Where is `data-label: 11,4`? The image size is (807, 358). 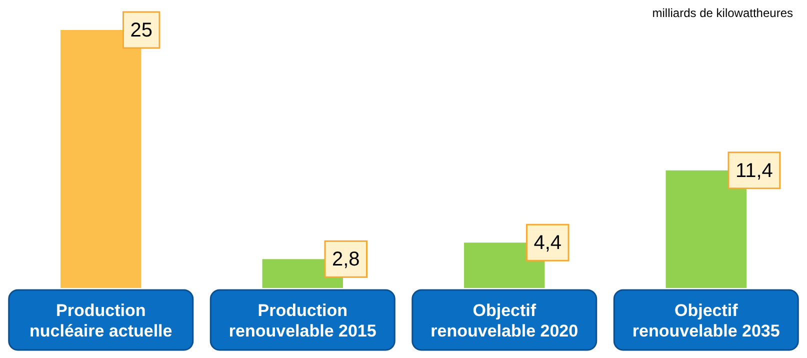 data-label: 11,4 is located at coordinates (754, 171).